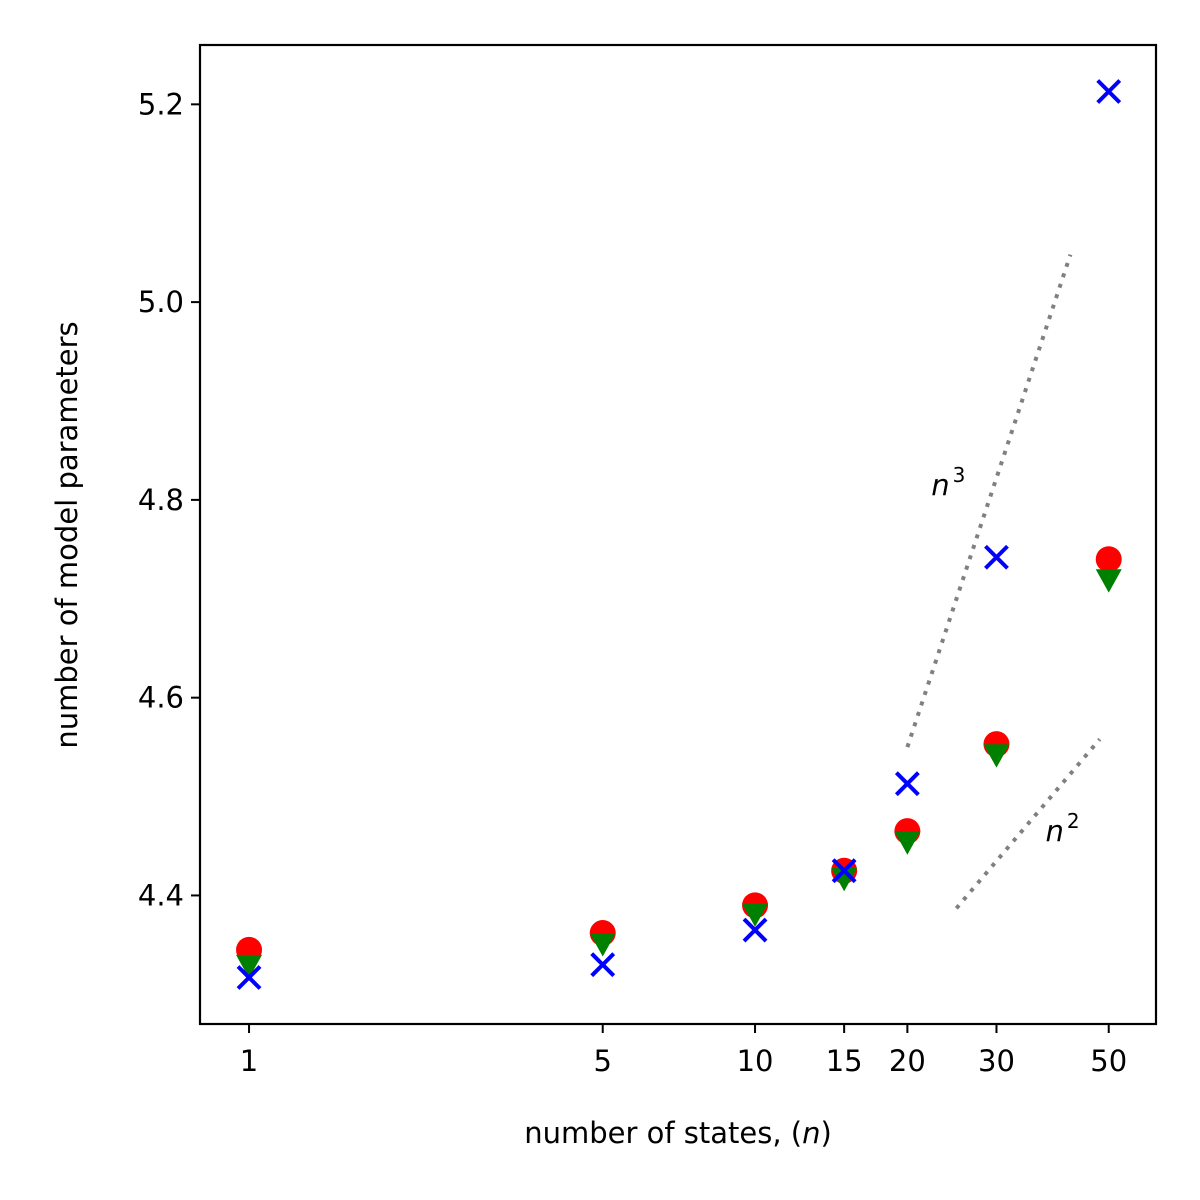 The height and width of the screenshot is (1200, 1200). I want to click on x-tick-label: 1, so click(249, 1061).